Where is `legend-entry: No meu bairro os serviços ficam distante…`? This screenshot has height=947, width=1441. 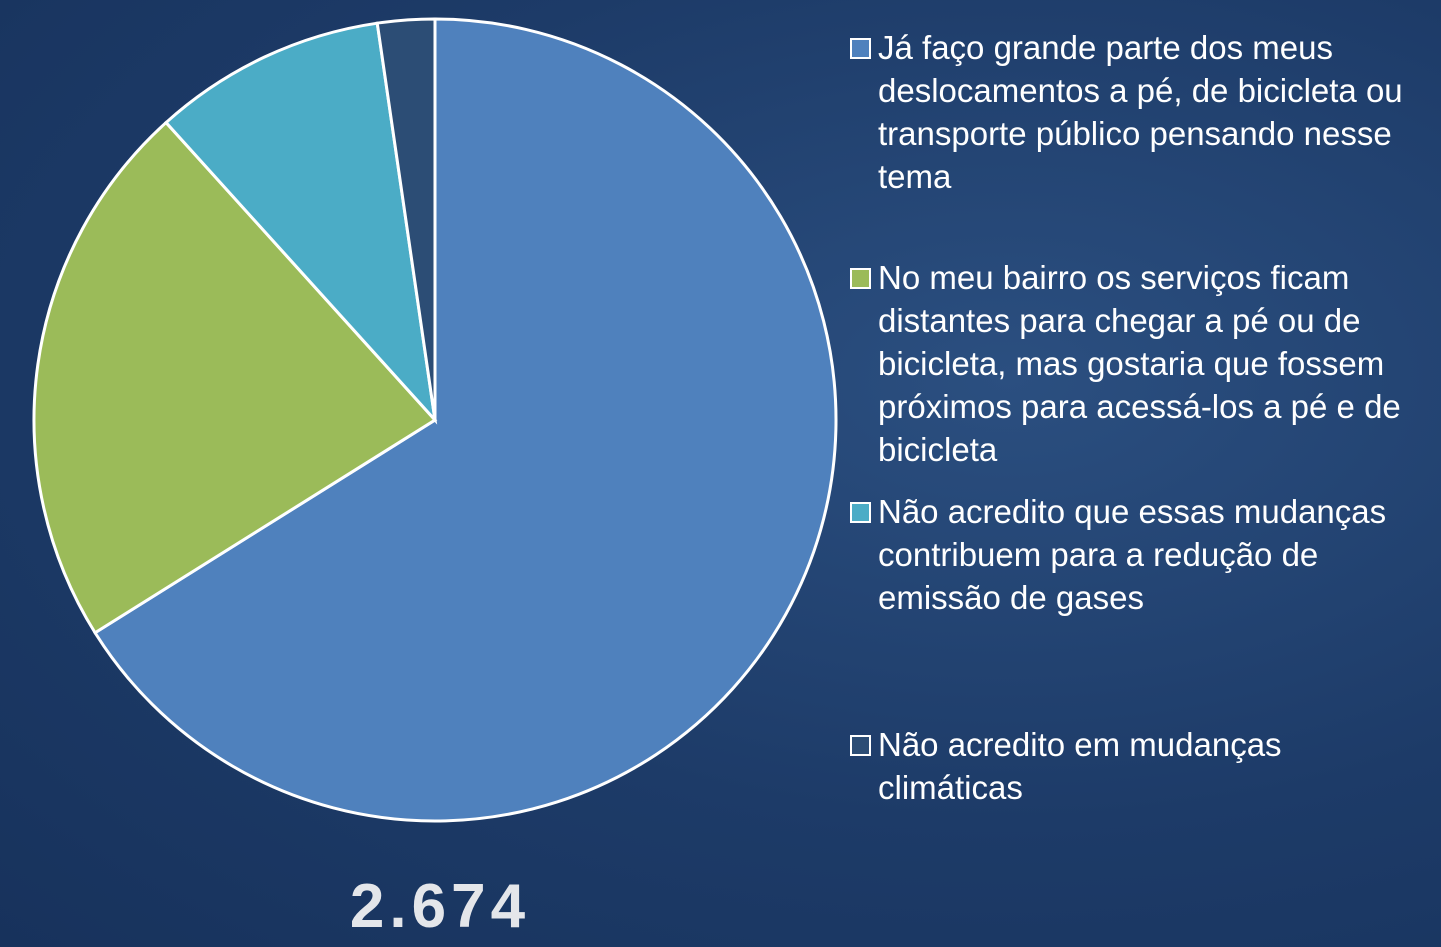 legend-entry: No meu bairro os serviços ficam distante… is located at coordinates (1137, 363).